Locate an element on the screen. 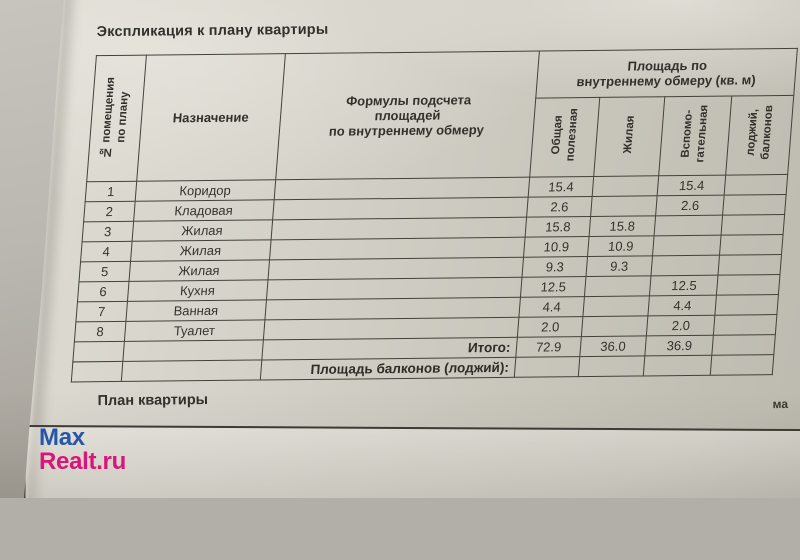 The width and height of the screenshot is (800, 560). balconies-header: лоджий, балконов is located at coordinates (760, 132).